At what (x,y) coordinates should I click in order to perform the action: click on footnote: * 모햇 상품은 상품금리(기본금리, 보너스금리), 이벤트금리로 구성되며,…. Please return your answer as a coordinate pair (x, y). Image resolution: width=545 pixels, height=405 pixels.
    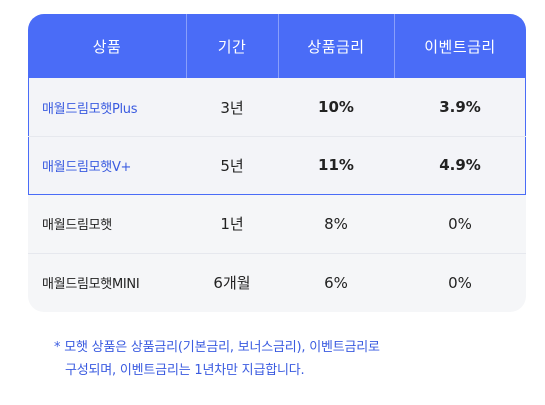
    Looking at the image, I should click on (284, 359).